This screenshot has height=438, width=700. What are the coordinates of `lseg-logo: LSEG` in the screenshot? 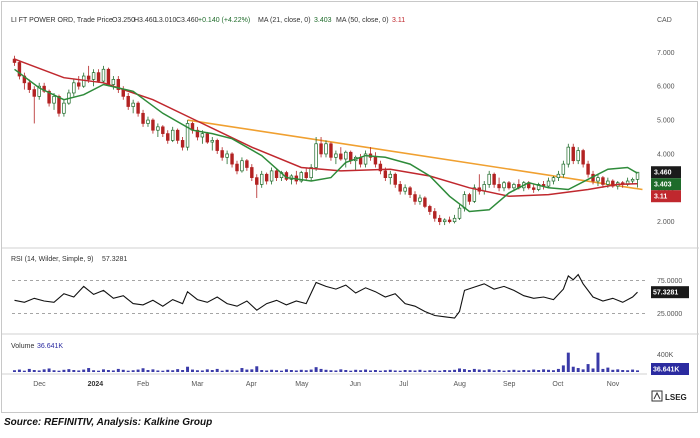 It's located at (669, 396).